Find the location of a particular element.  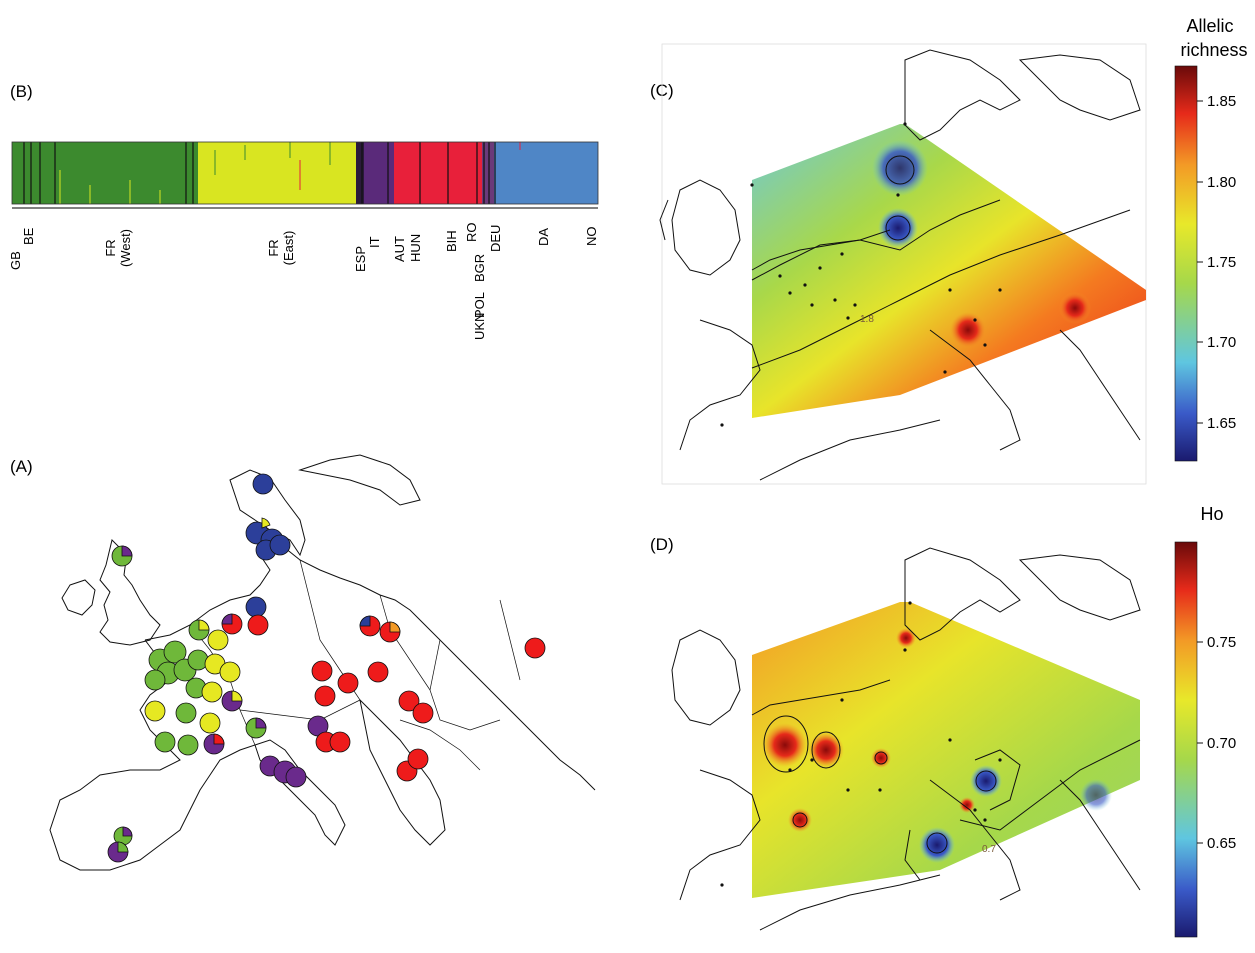

map-D-sample-points is located at coordinates (861, 744).